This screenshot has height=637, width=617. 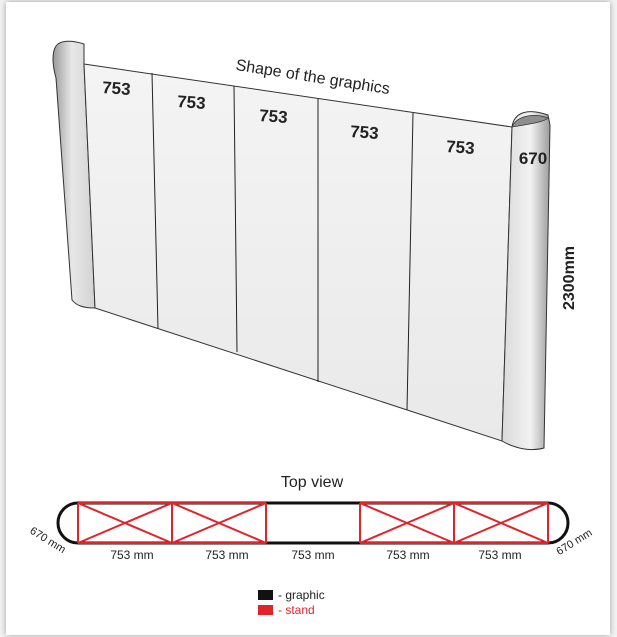 What do you see at coordinates (312, 482) in the screenshot?
I see `top-view-title: Top view` at bounding box center [312, 482].